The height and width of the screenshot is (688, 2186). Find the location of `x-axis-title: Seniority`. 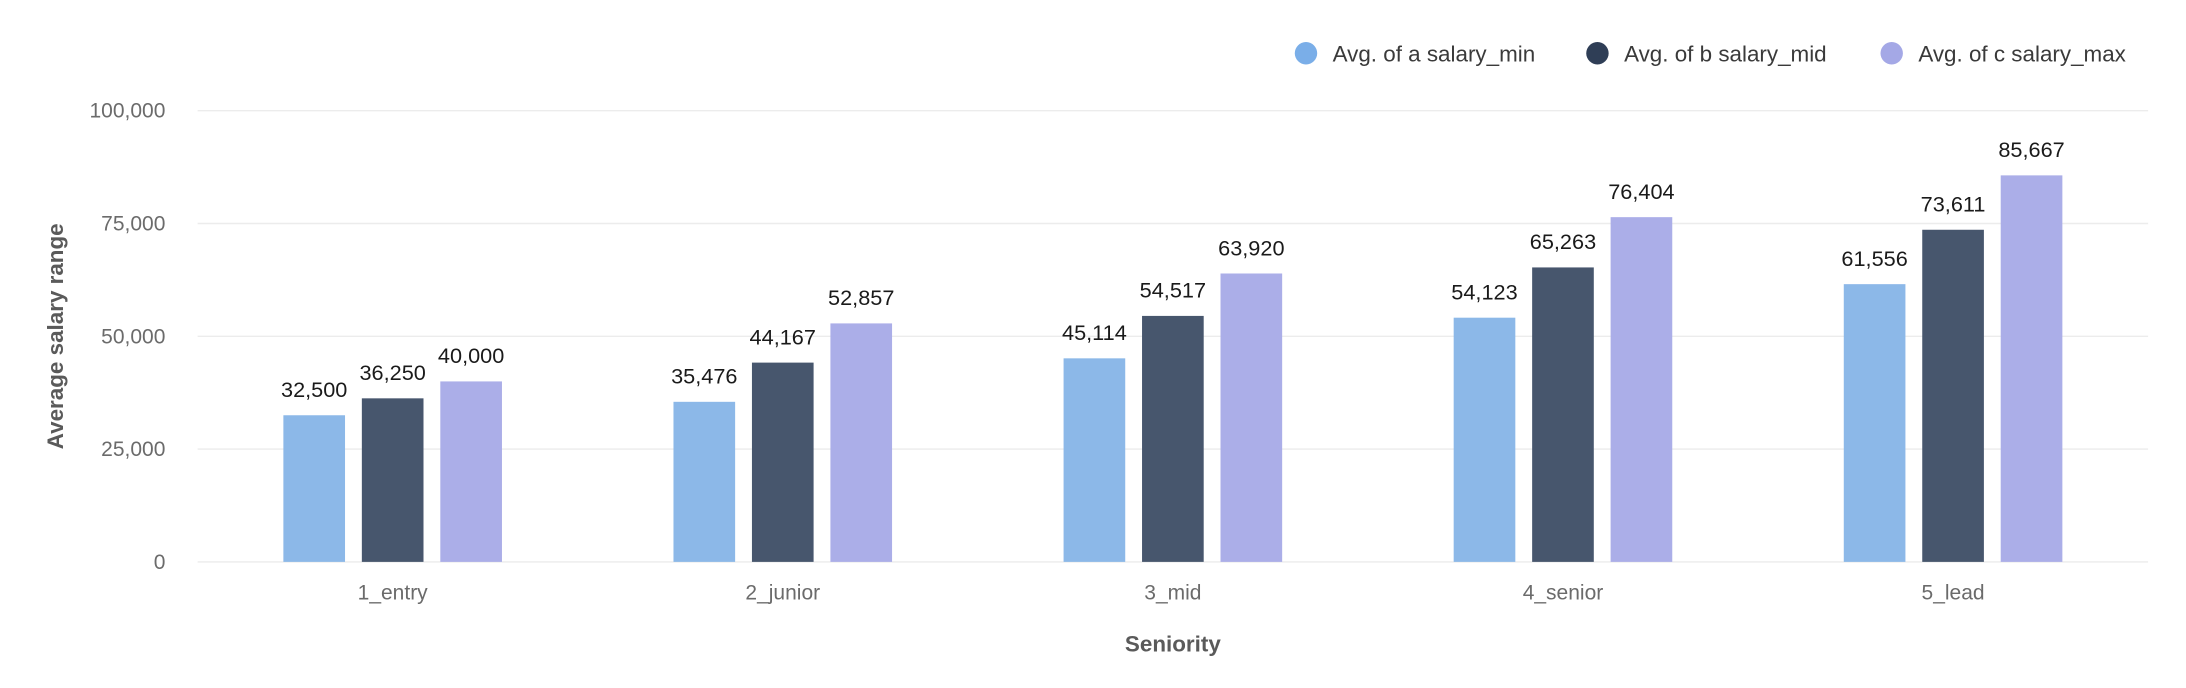

x-axis-title: Seniority is located at coordinates (1173, 644).